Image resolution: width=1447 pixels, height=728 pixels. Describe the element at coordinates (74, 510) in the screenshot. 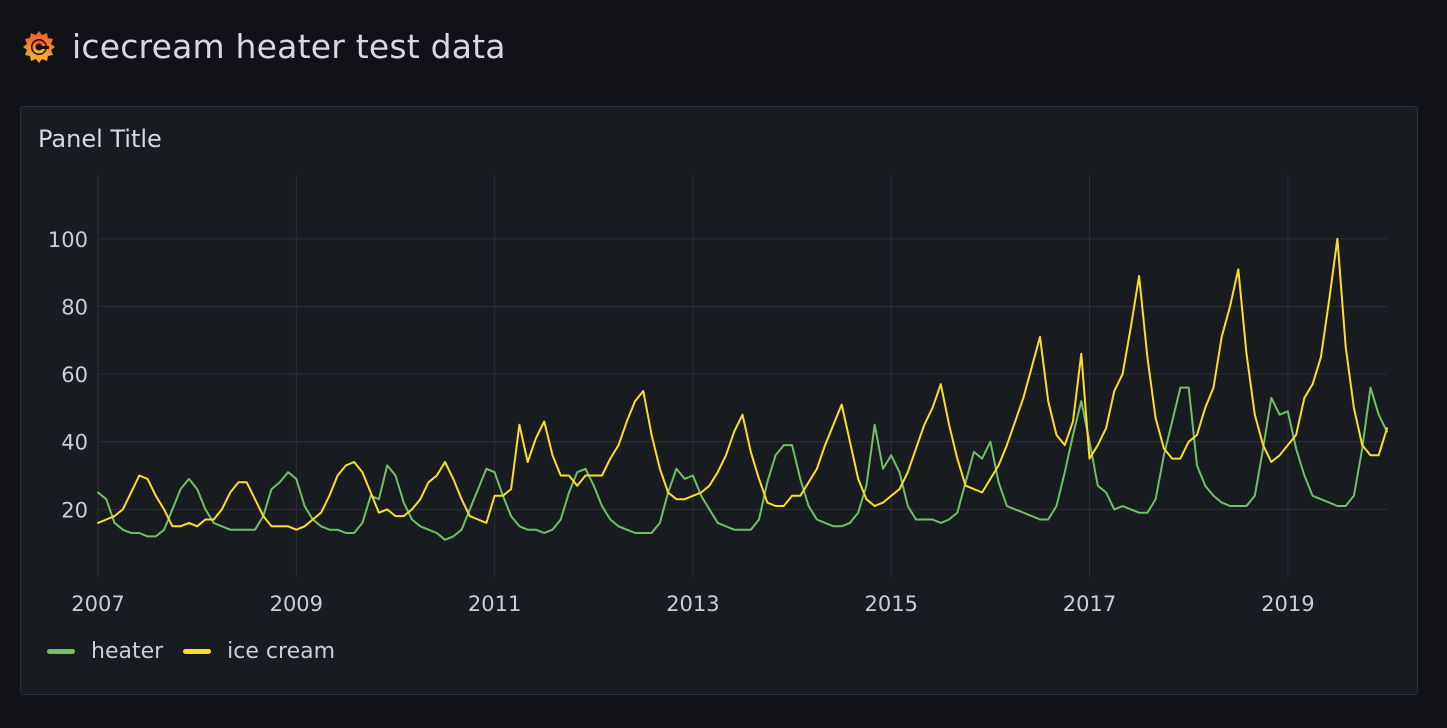

I see `y-tick-label: 20` at that location.